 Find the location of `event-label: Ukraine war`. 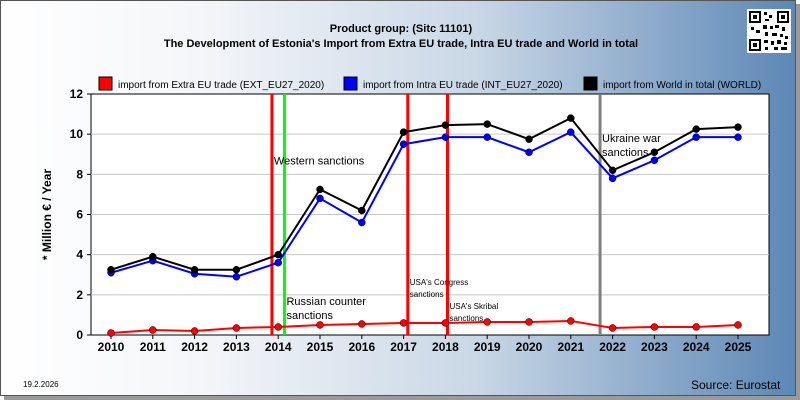

event-label: Ukraine war is located at coordinates (631, 139).